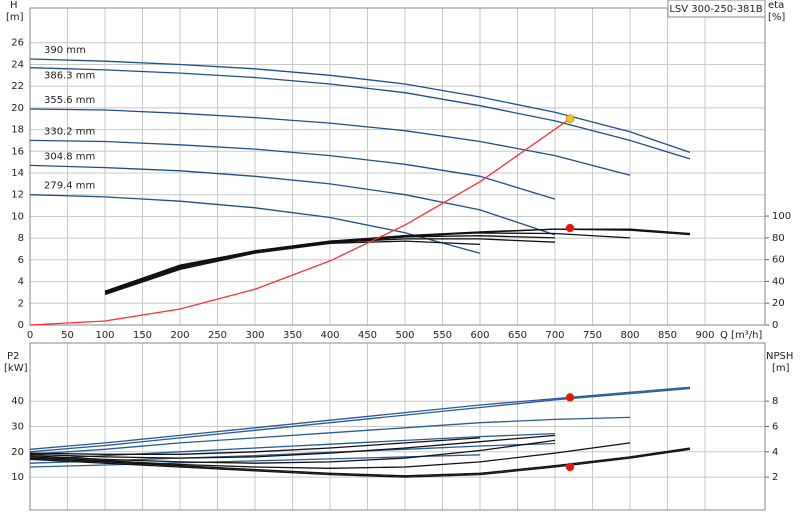 The width and height of the screenshot is (800, 520). Describe the element at coordinates (30, 335) in the screenshot. I see `x-tick-label: 0` at that location.